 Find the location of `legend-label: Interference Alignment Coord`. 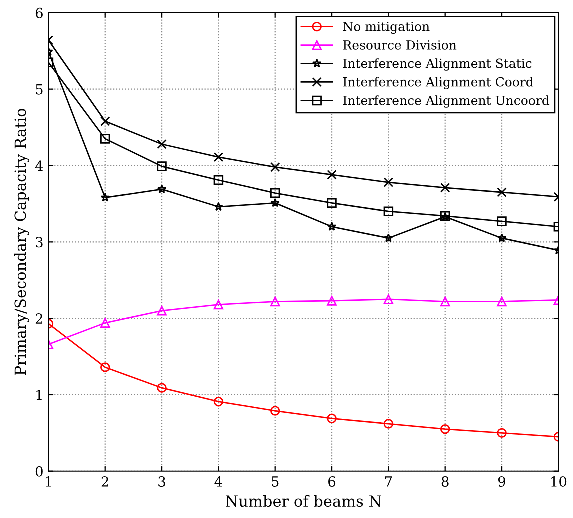

legend-label: Interference Alignment Coord is located at coordinates (438, 83).